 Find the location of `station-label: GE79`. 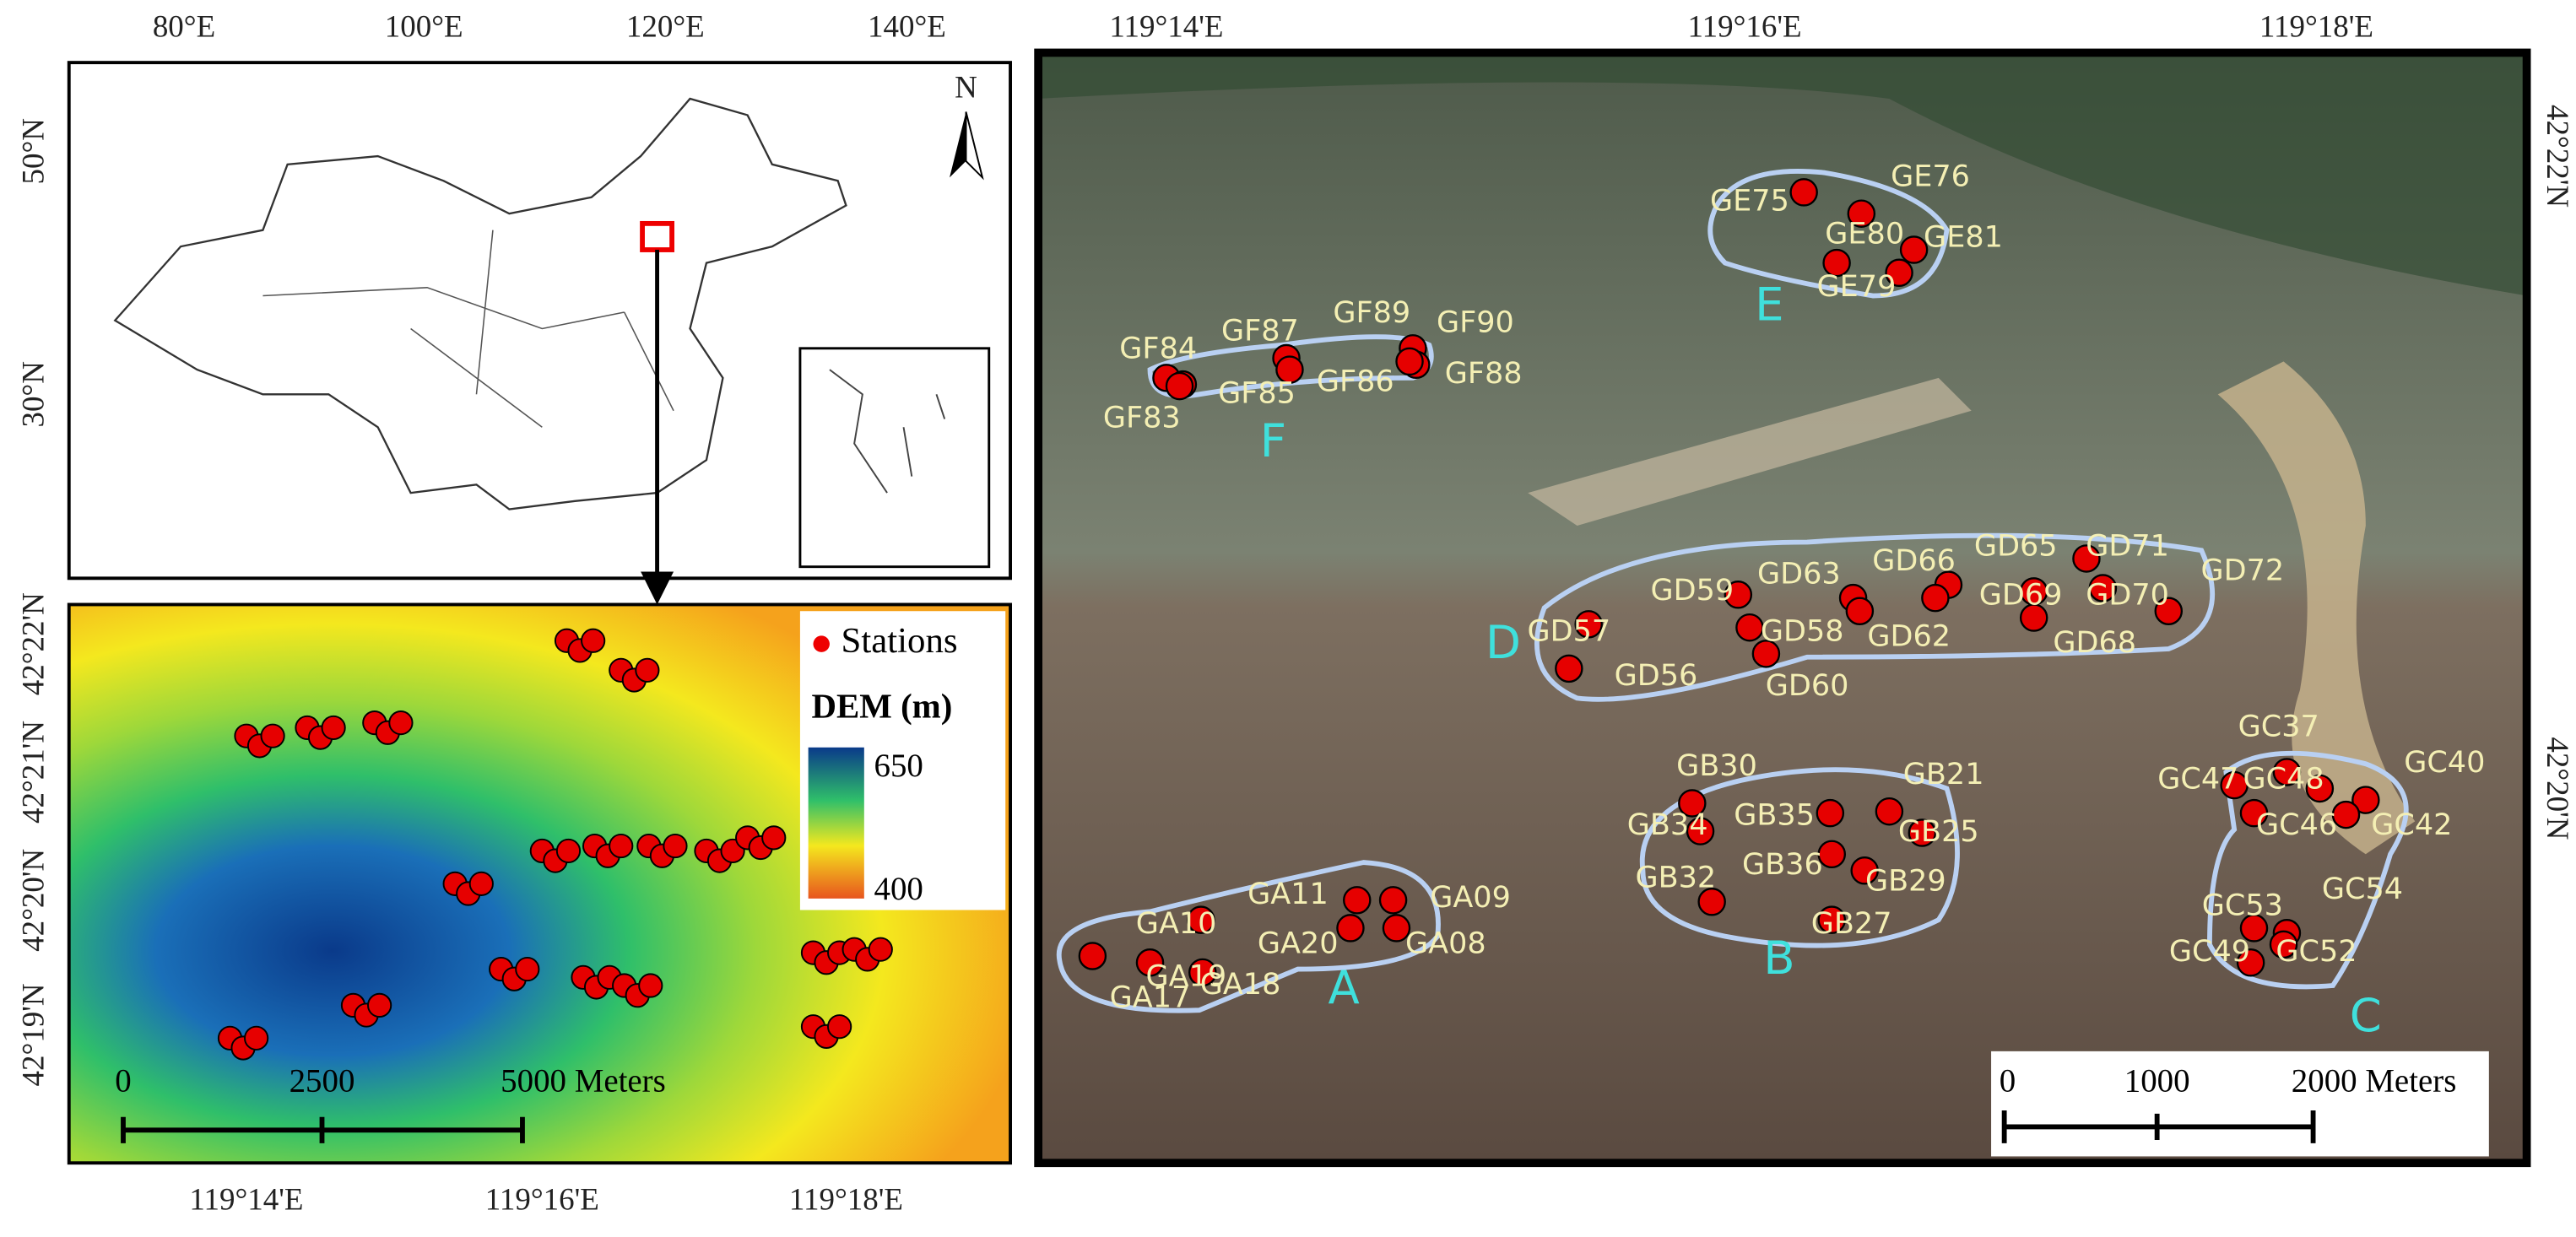

station-label: GE79 is located at coordinates (1857, 287).